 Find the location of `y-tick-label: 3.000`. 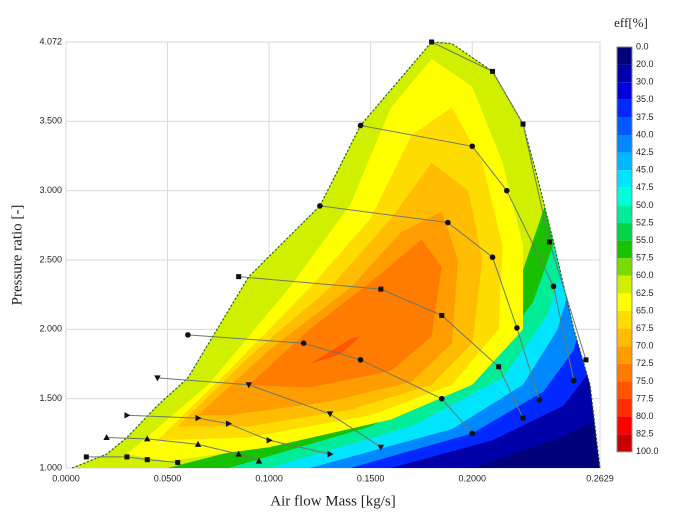

y-tick-label: 3.000 is located at coordinates (50, 190).